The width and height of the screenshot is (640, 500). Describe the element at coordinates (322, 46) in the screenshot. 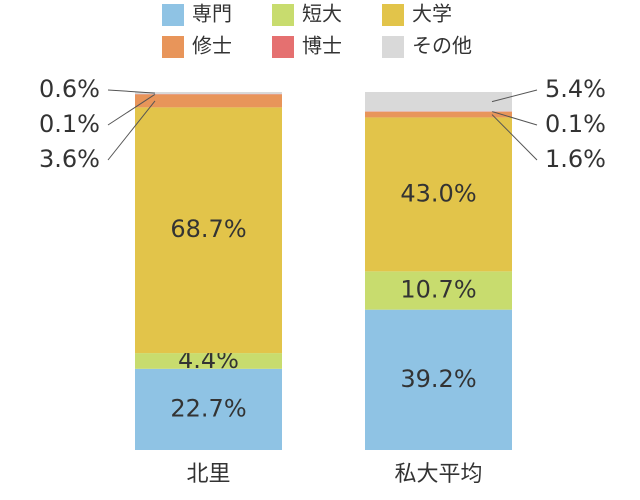

I see `legend-label: 博士` at that location.